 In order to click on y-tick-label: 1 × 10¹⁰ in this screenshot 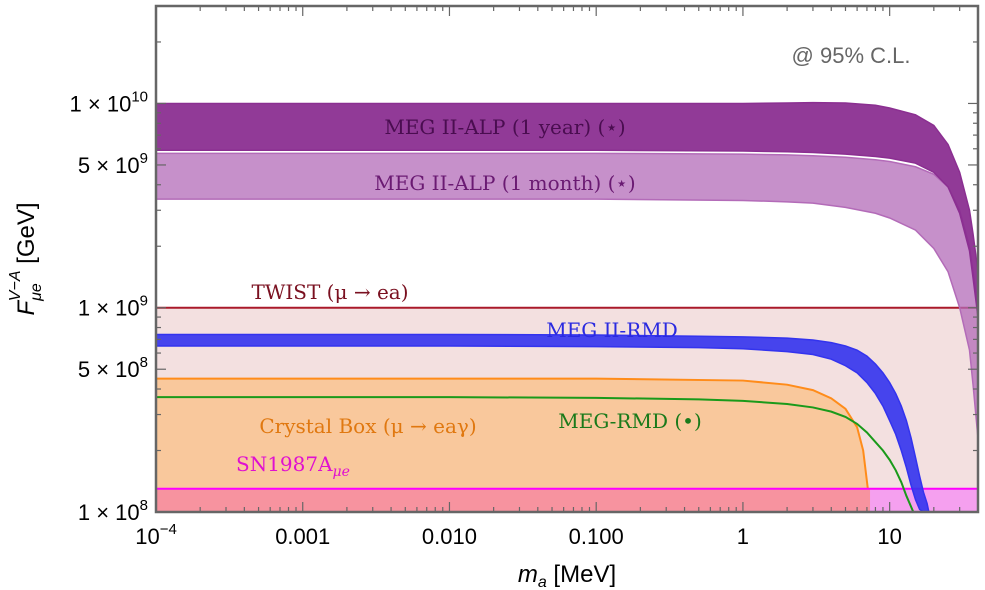, I will do `click(109, 102)`.